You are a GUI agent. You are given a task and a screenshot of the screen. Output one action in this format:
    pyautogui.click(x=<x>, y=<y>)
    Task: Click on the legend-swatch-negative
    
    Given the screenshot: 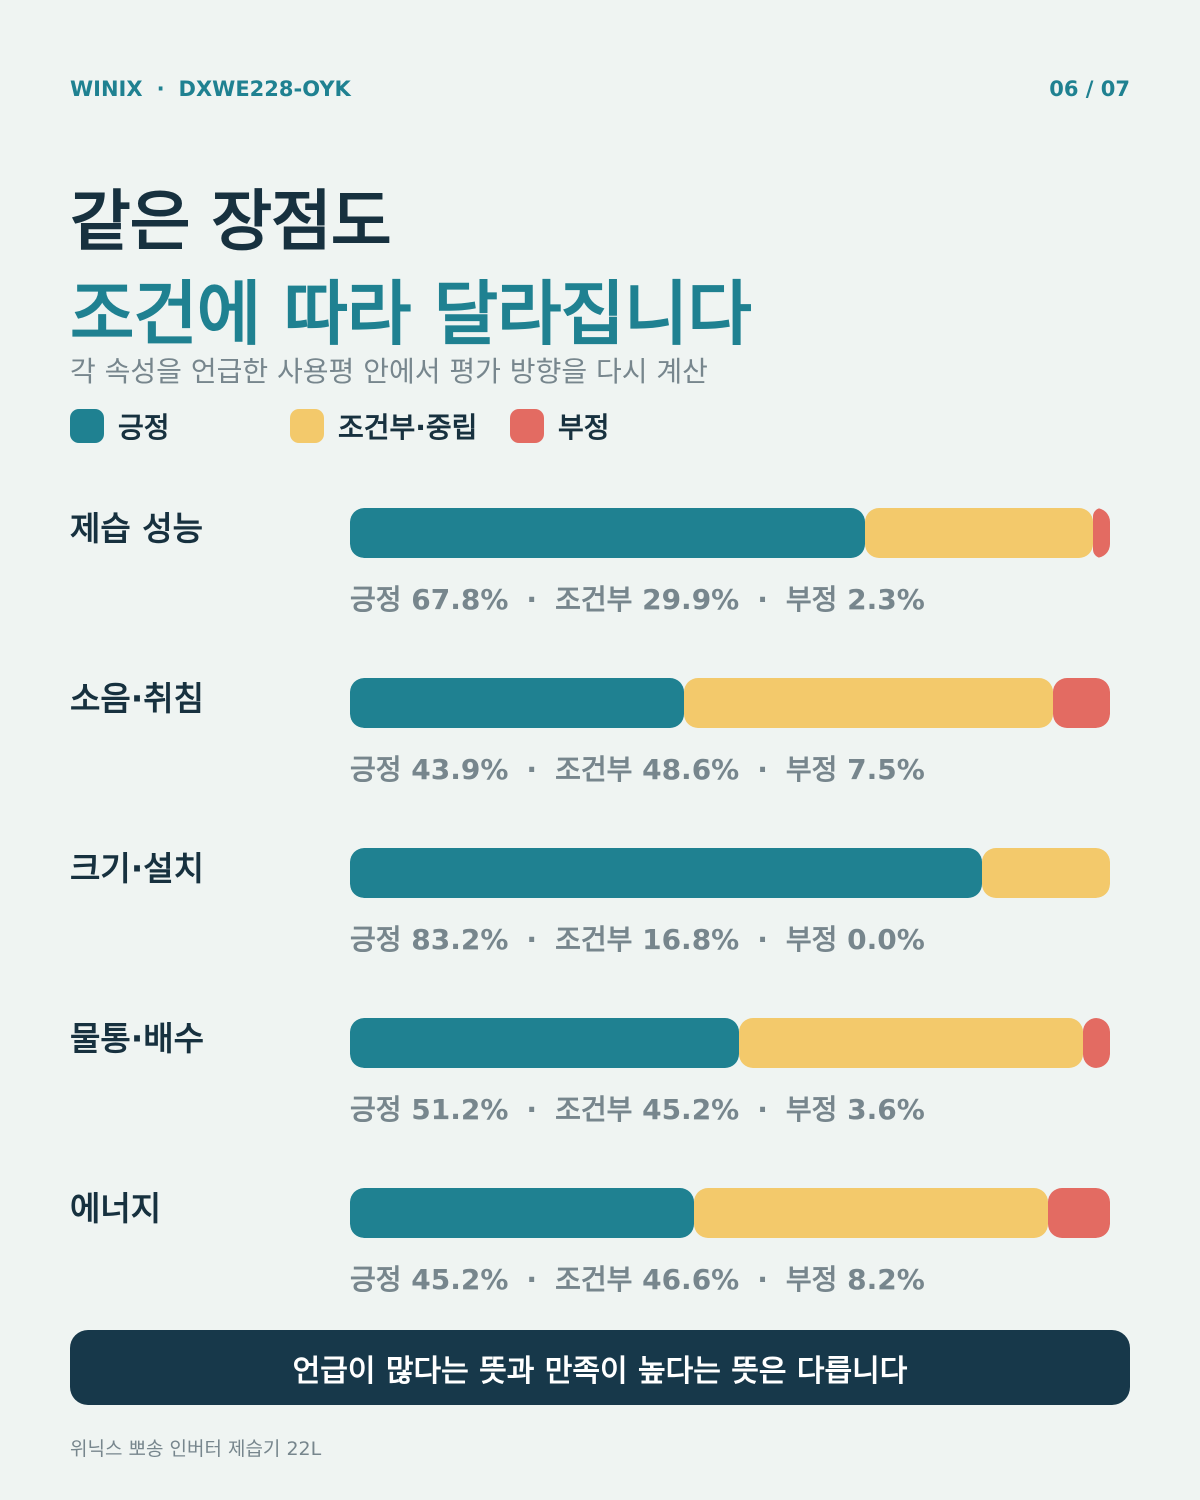 What is the action you would take?
    pyautogui.click(x=527, y=426)
    